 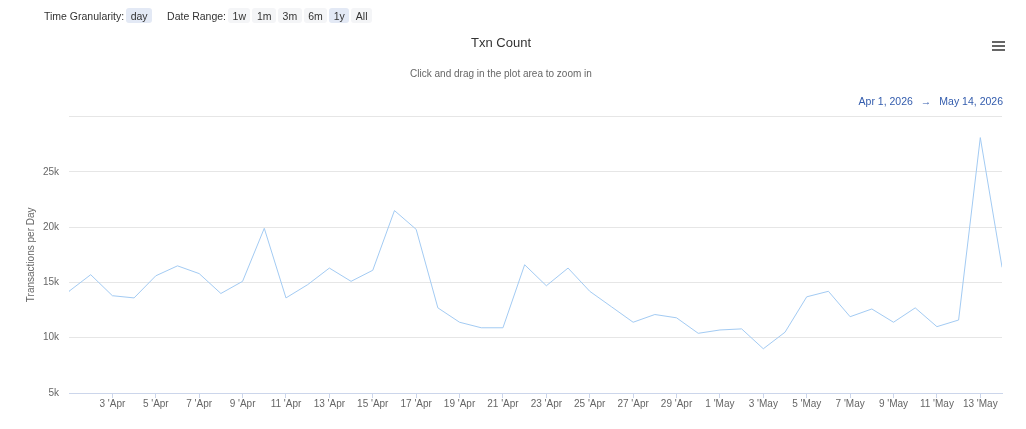 What do you see at coordinates (243, 403) in the screenshot?
I see `x-tick-label: 9 'Apr` at bounding box center [243, 403].